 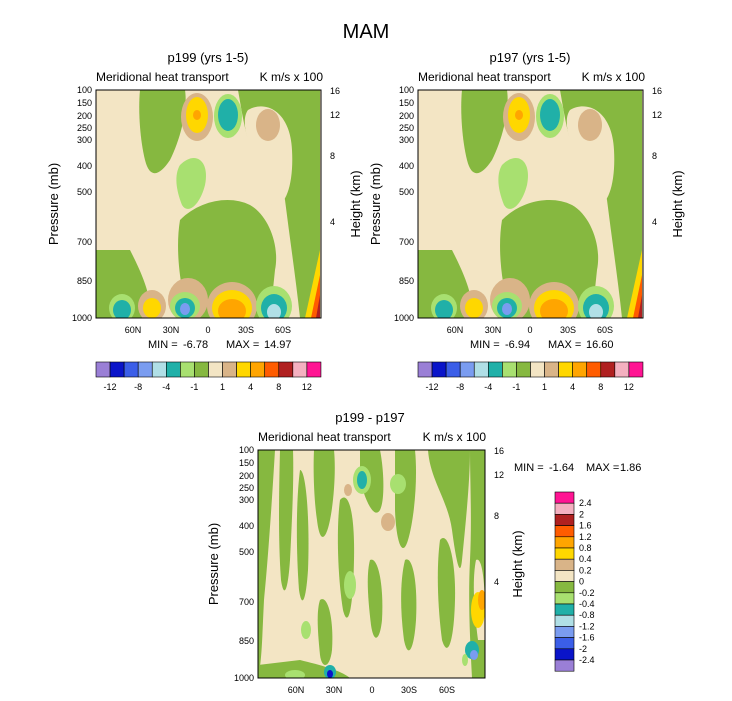 What do you see at coordinates (307, 387) in the screenshot?
I see `colorbar-label: 12` at bounding box center [307, 387].